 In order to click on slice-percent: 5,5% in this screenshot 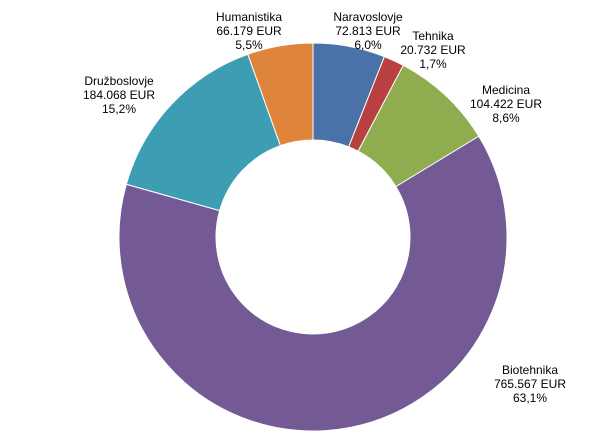, I will do `click(249, 45)`.